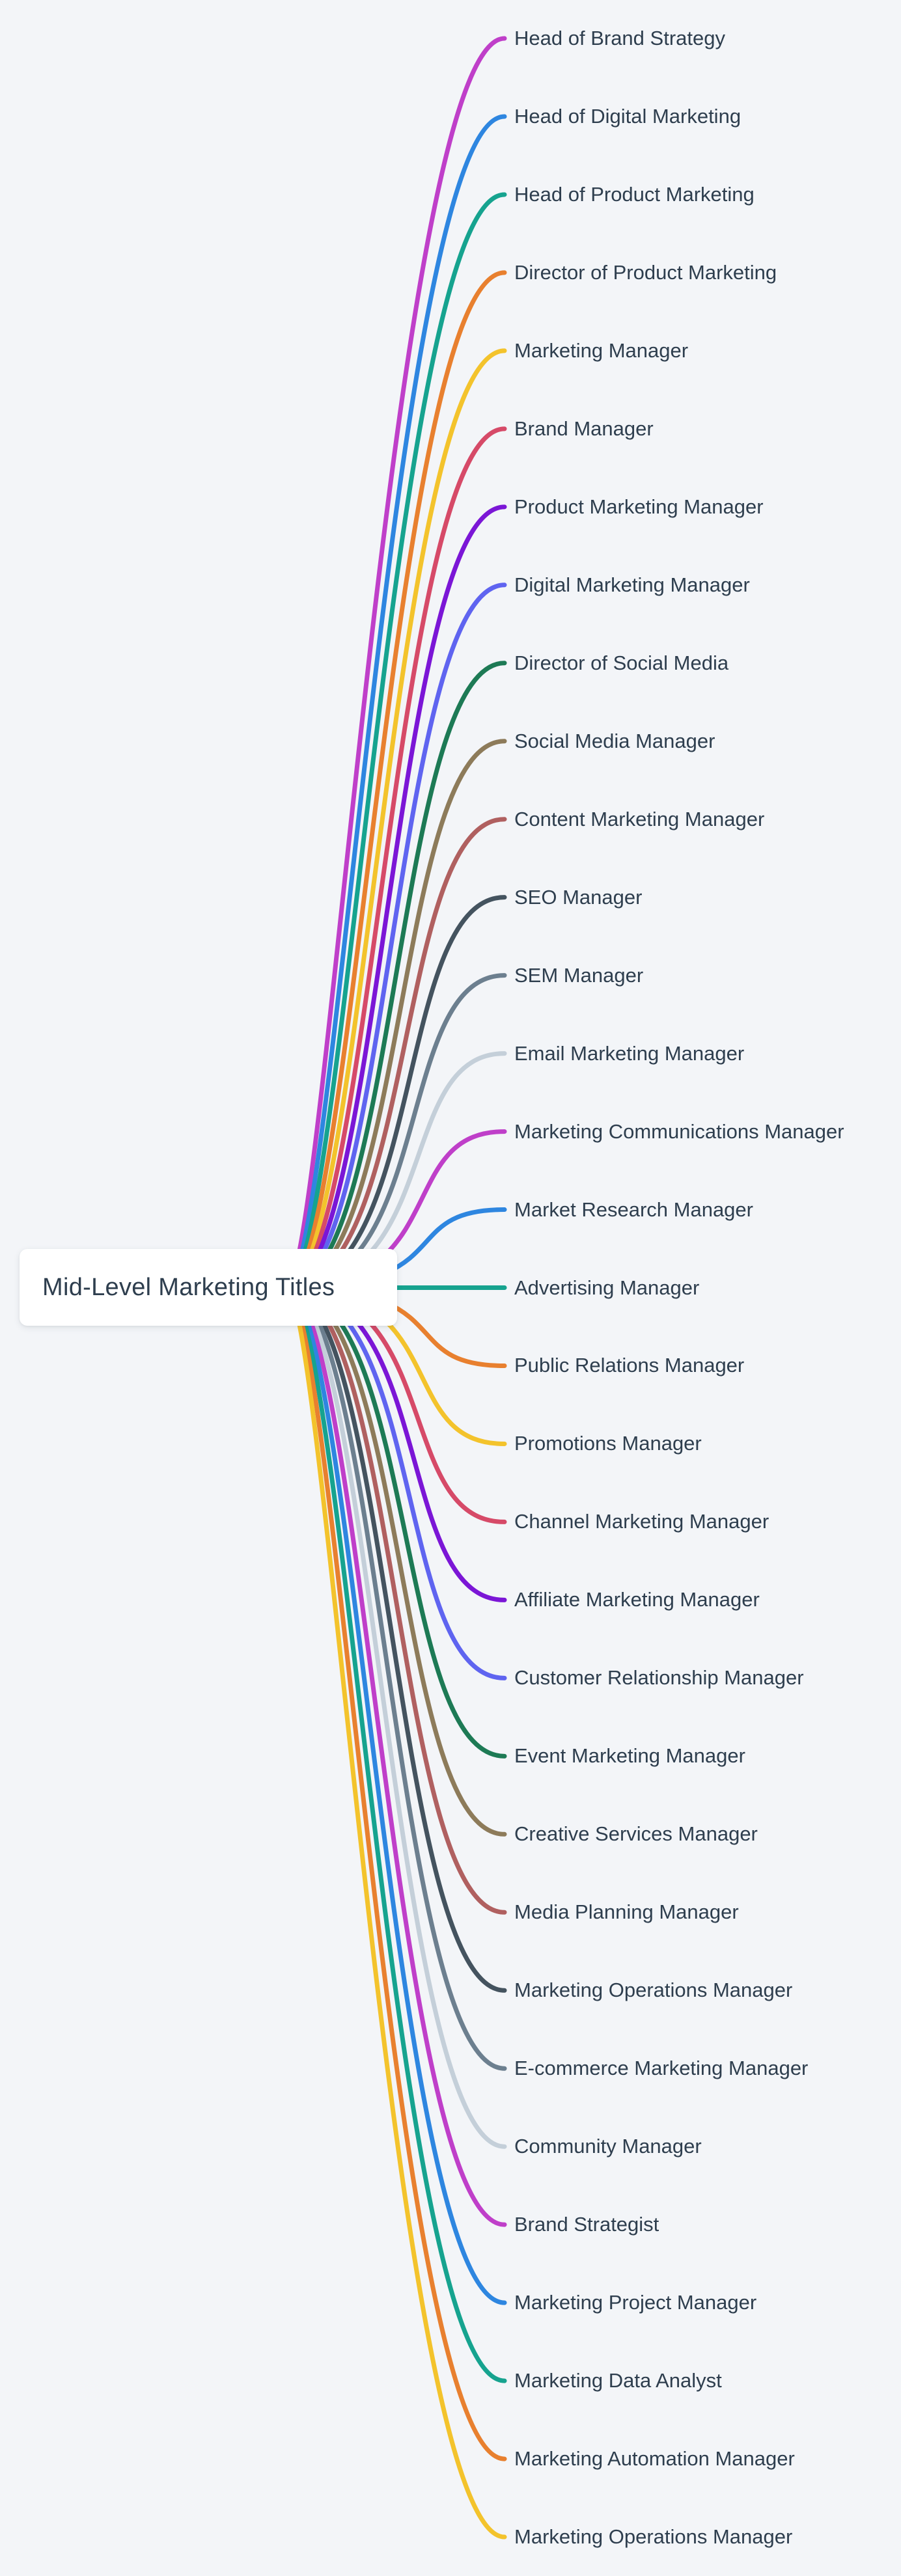 This screenshot has height=2576, width=901. I want to click on branch-label: Marketing Manager, so click(601, 350).